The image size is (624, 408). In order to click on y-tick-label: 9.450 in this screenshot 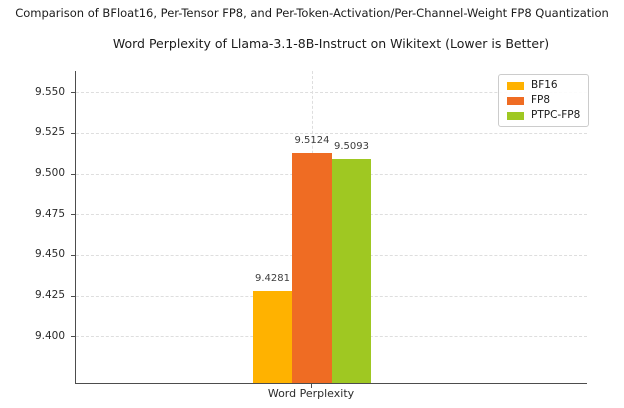, I will do `click(49, 254)`.